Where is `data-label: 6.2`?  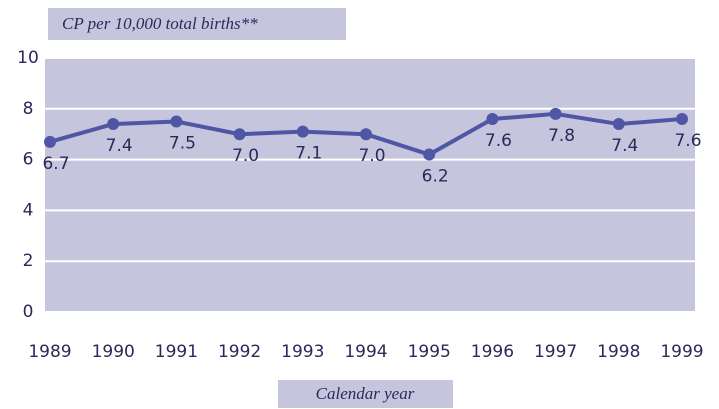 data-label: 6.2 is located at coordinates (435, 177).